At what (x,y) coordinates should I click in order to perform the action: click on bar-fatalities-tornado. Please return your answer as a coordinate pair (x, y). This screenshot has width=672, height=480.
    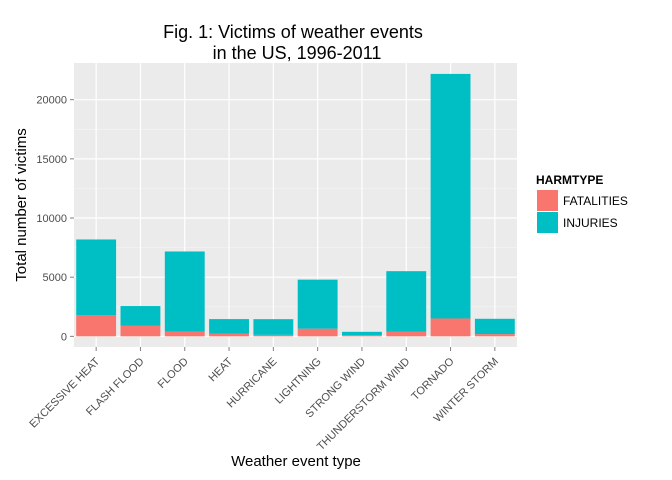
    Looking at the image, I should click on (450, 327).